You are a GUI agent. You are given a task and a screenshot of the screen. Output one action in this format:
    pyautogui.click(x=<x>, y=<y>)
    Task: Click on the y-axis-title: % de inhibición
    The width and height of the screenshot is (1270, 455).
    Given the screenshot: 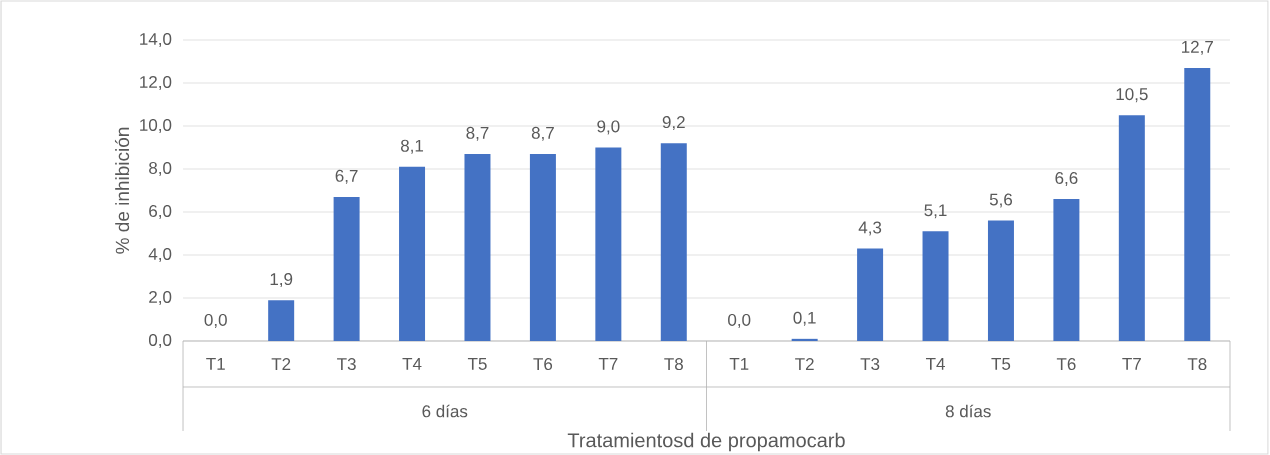 What is the action you would take?
    pyautogui.click(x=122, y=190)
    